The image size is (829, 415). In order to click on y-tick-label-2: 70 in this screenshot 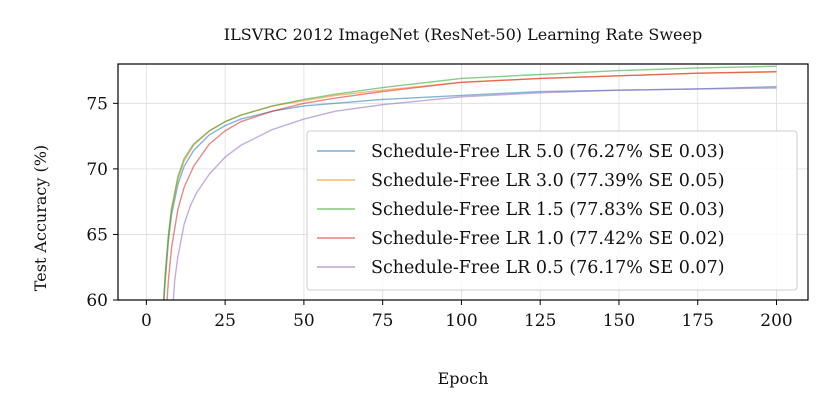, I will do `click(97, 170)`.